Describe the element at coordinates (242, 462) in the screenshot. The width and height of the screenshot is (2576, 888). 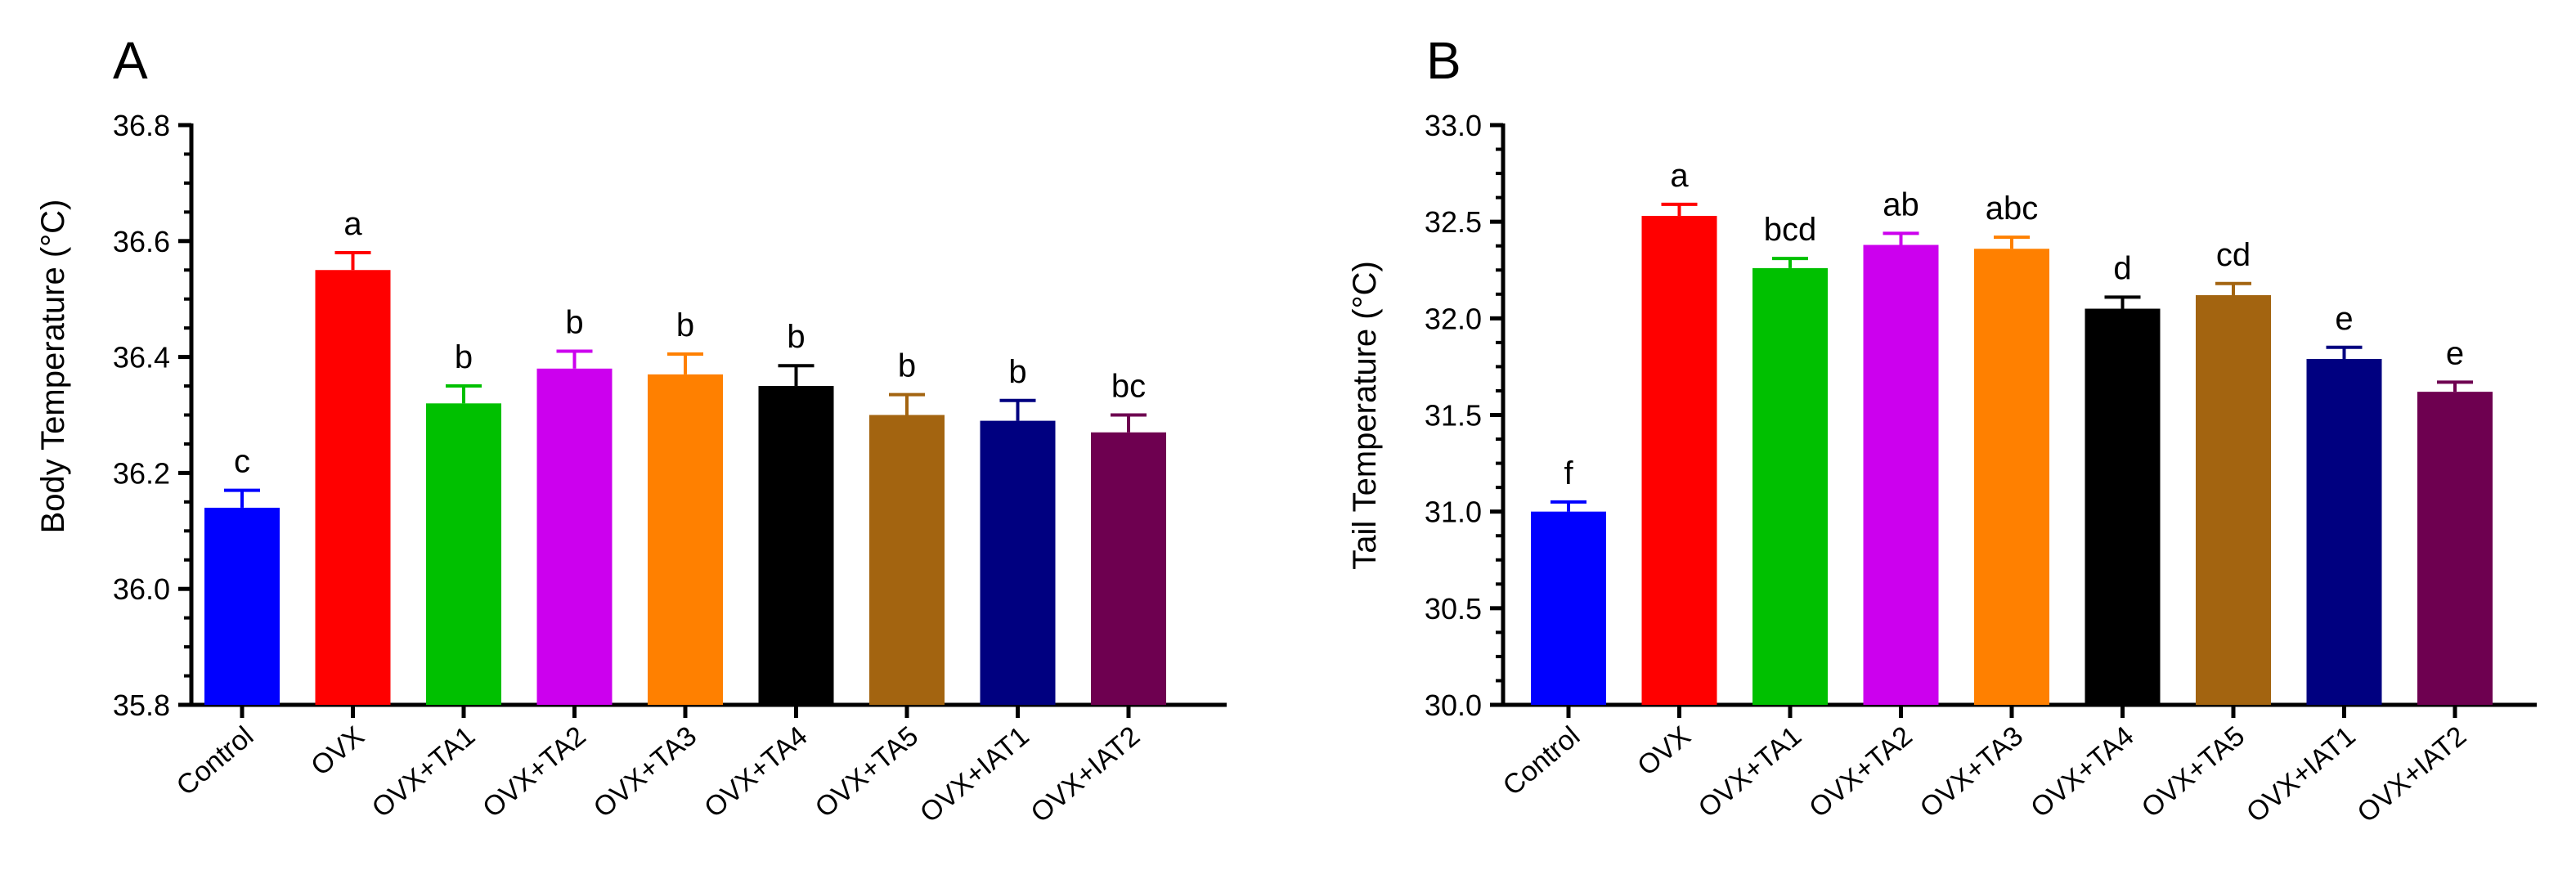
I see `significance-label: c` at that location.